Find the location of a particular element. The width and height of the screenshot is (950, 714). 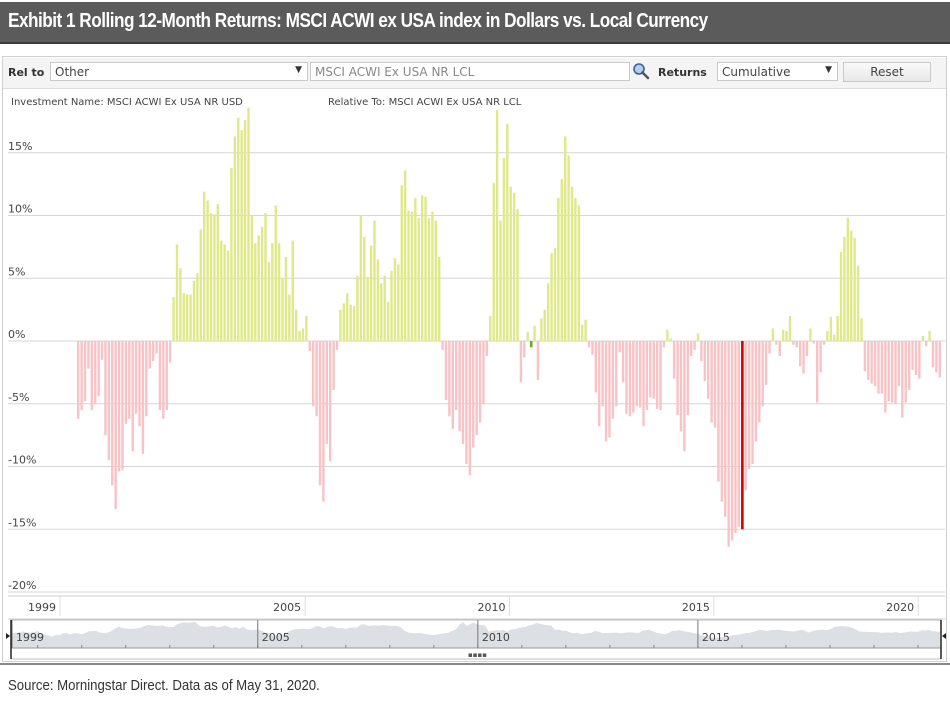

returns-label: Returns is located at coordinates (682, 72).